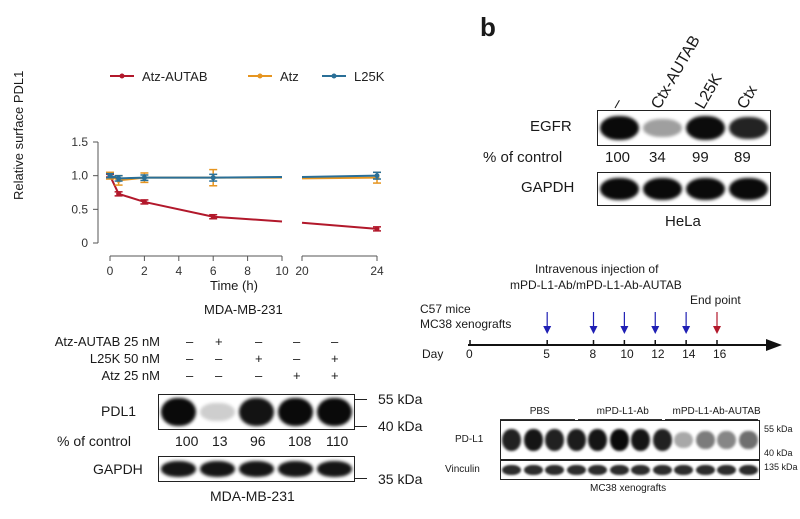 The image size is (800, 519). I want to click on end-point-label: End point, so click(715, 300).